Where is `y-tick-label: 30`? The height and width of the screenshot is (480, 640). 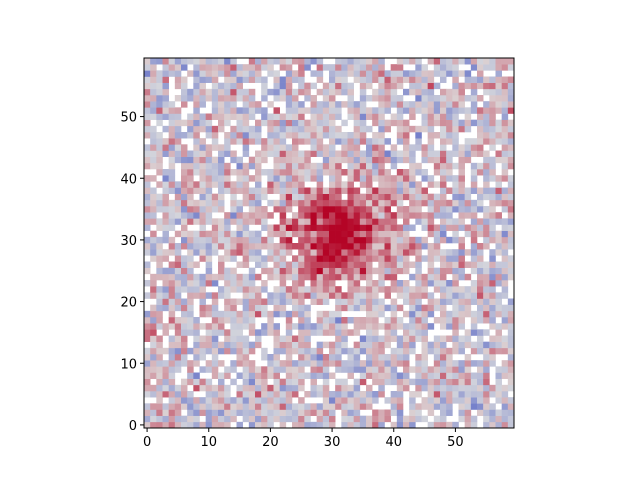 y-tick-label: 30 is located at coordinates (128, 241).